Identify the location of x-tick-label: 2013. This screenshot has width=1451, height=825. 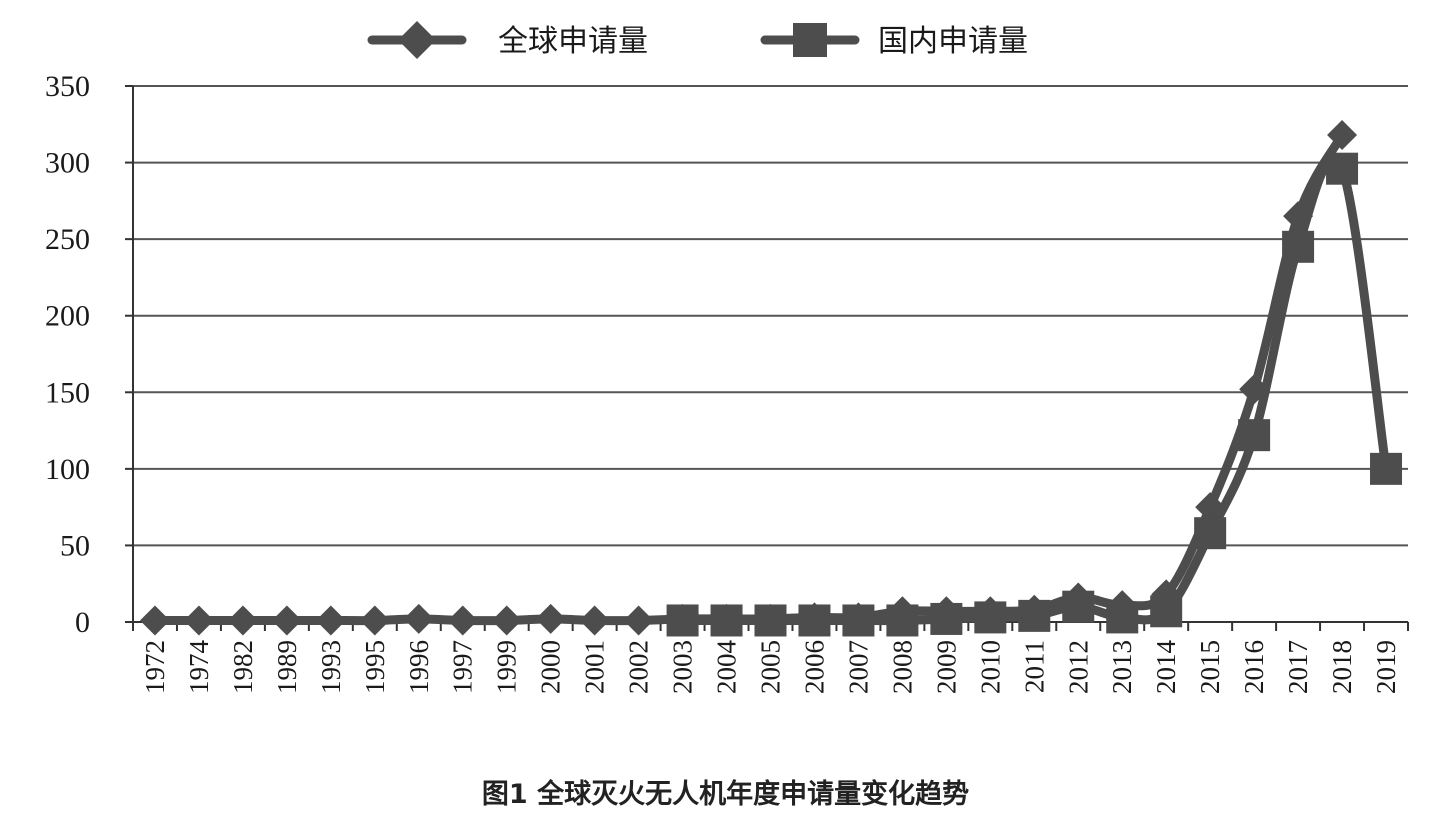
(1122, 667).